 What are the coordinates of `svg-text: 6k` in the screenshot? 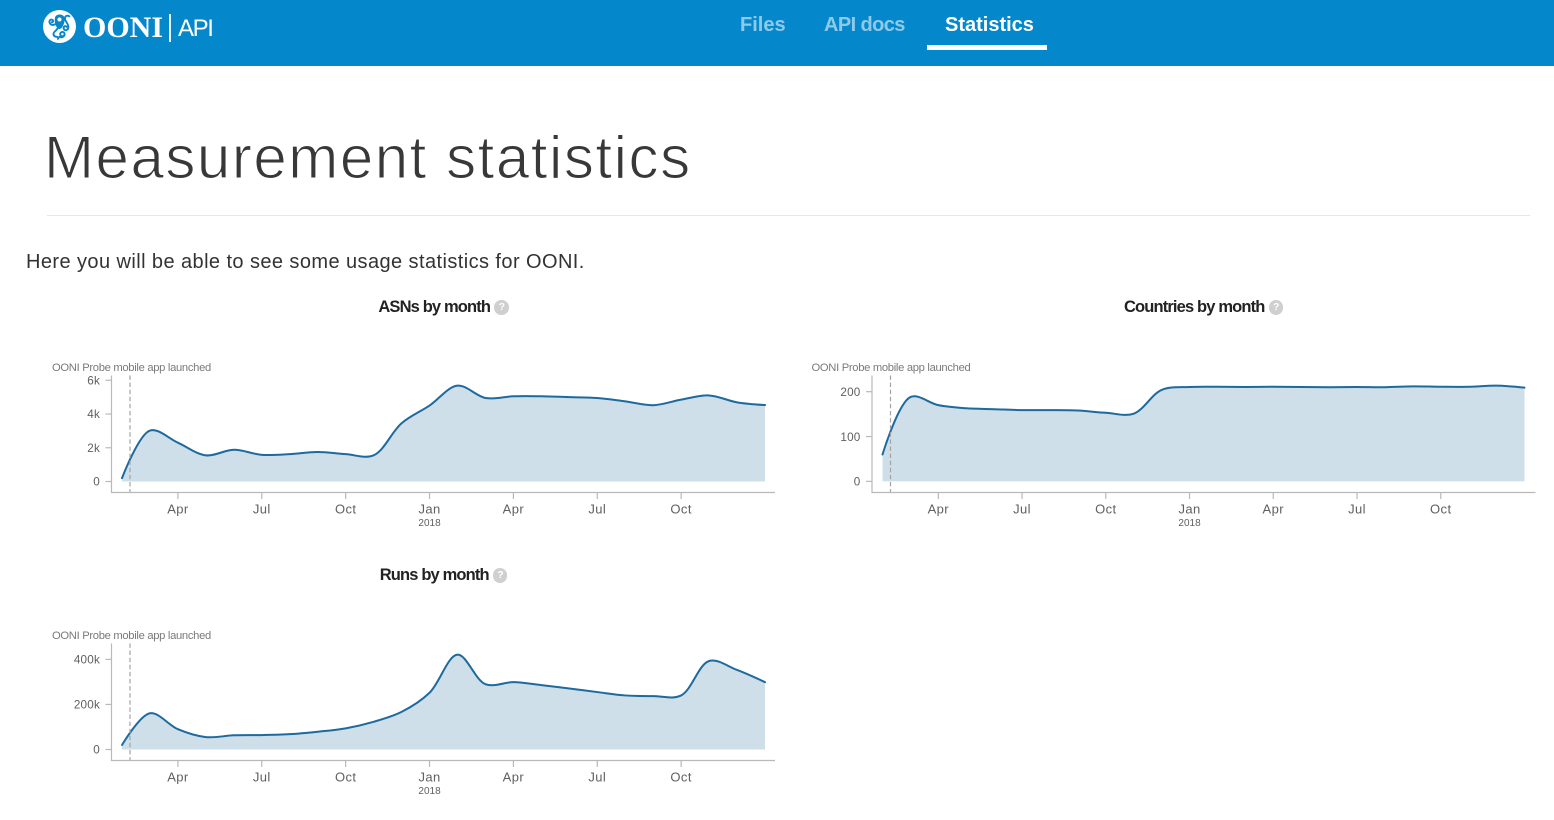 It's located at (93, 380).